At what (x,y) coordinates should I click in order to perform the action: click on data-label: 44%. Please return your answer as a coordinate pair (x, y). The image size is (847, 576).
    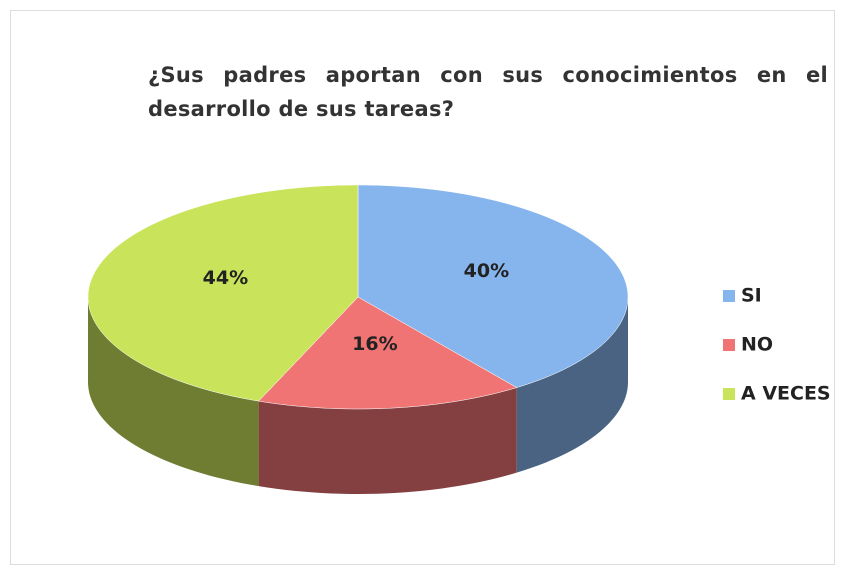
    Looking at the image, I should click on (225, 278).